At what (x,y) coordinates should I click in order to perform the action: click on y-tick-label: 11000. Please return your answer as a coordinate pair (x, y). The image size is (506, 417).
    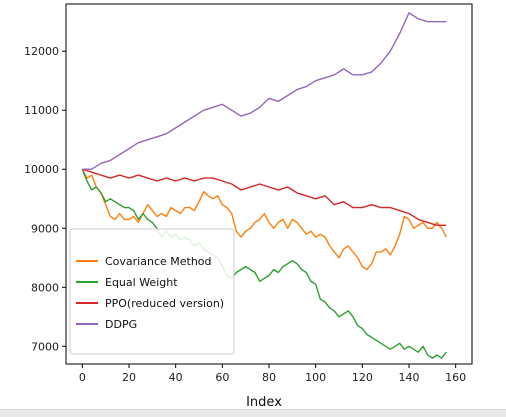
    Looking at the image, I should click on (41, 110).